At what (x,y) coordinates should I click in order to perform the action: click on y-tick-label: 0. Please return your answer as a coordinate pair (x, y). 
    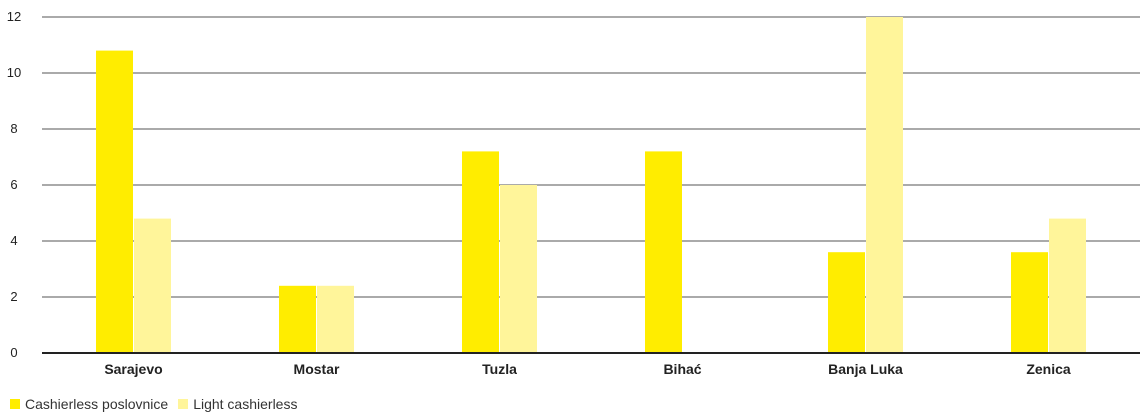
    Looking at the image, I should click on (13, 352).